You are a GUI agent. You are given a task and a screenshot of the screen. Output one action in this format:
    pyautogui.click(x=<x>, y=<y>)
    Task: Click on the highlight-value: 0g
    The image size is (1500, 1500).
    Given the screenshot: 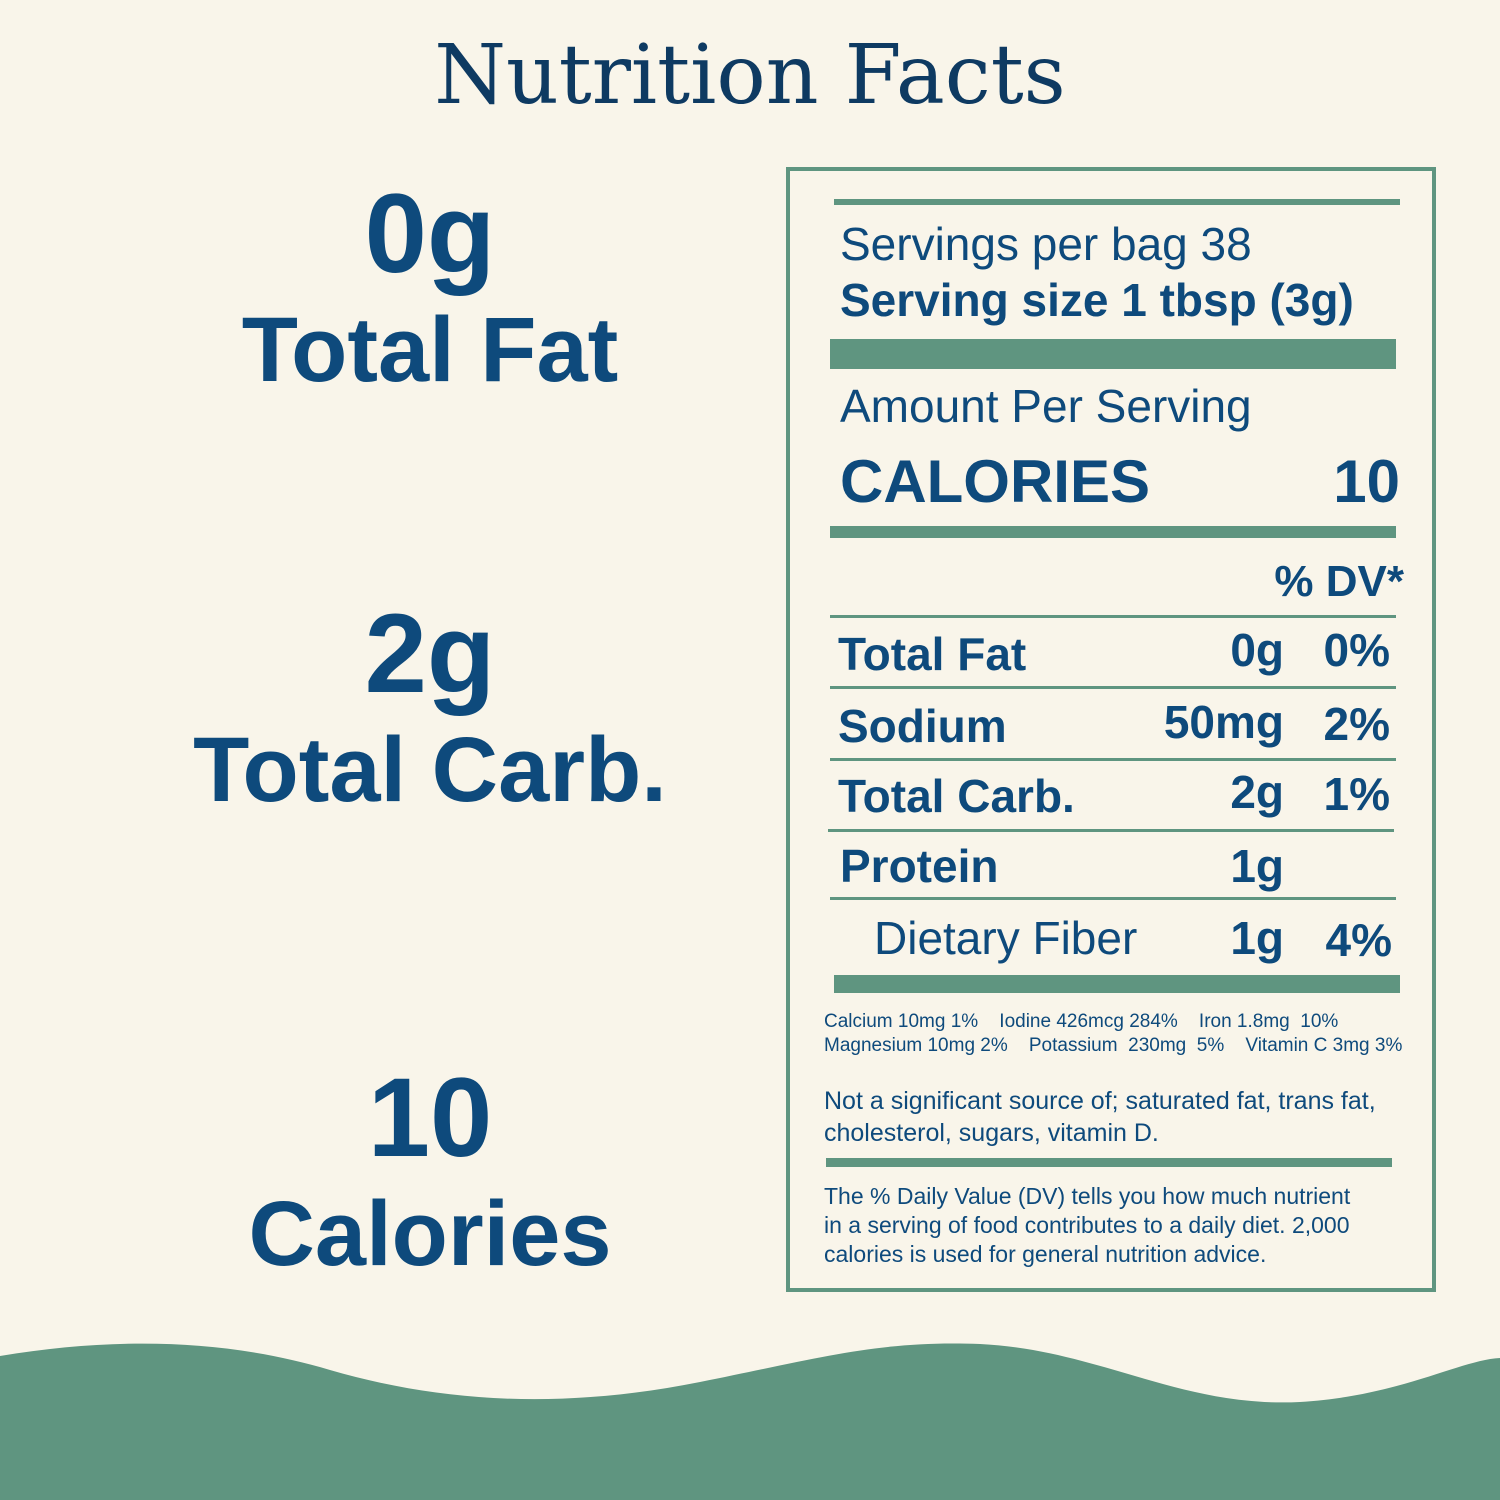 What is the action you would take?
    pyautogui.click(x=430, y=233)
    